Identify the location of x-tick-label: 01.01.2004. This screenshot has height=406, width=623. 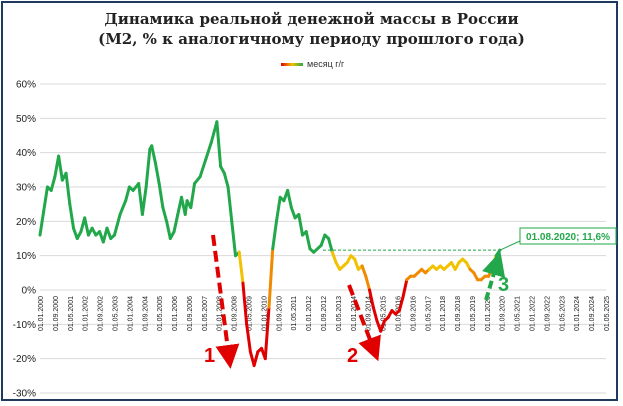
(130, 313).